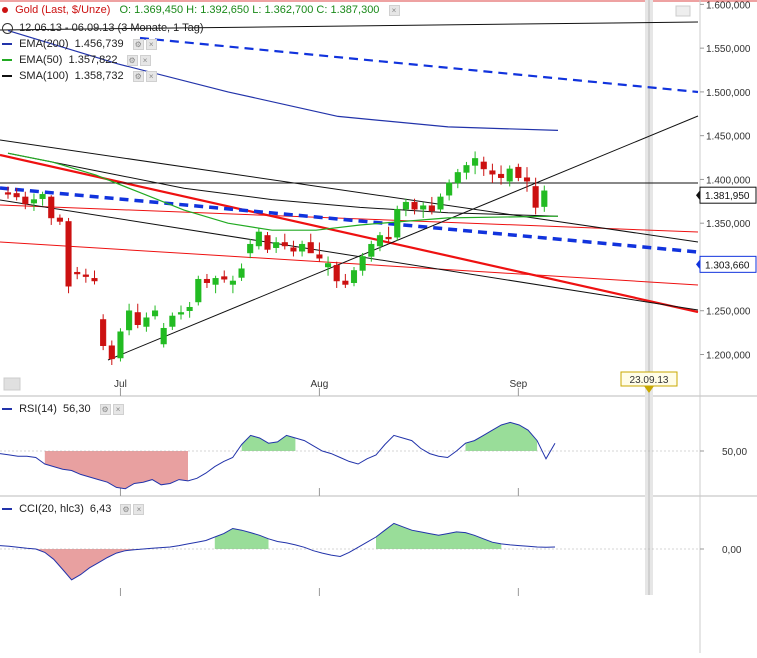 The height and width of the screenshot is (658, 757). What do you see at coordinates (99, 76) in the screenshot?
I see `sma100-value: 1.358,732` at bounding box center [99, 76].